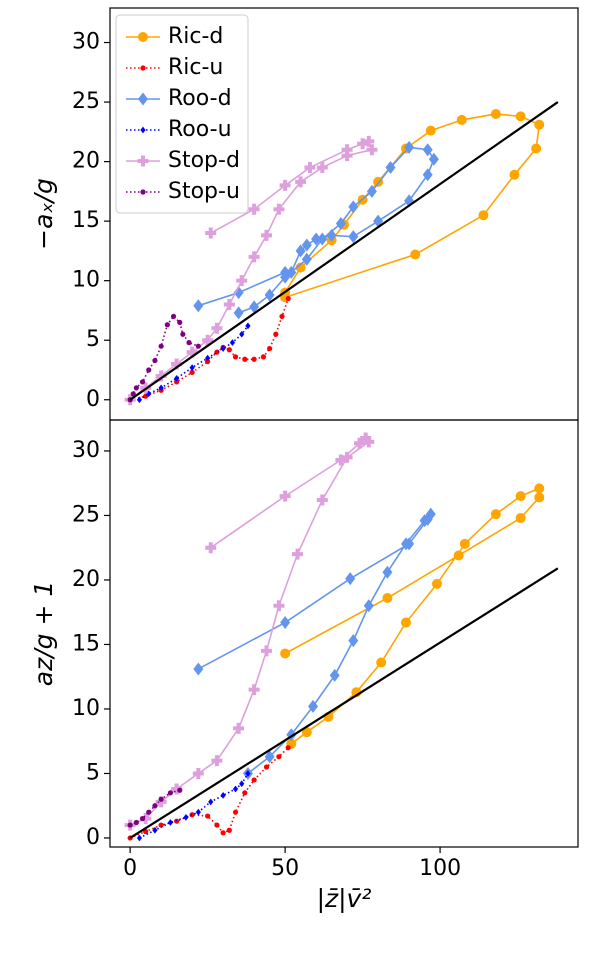 This screenshot has height=965, width=598. I want to click on legend-label: Ric-d, so click(195, 36).